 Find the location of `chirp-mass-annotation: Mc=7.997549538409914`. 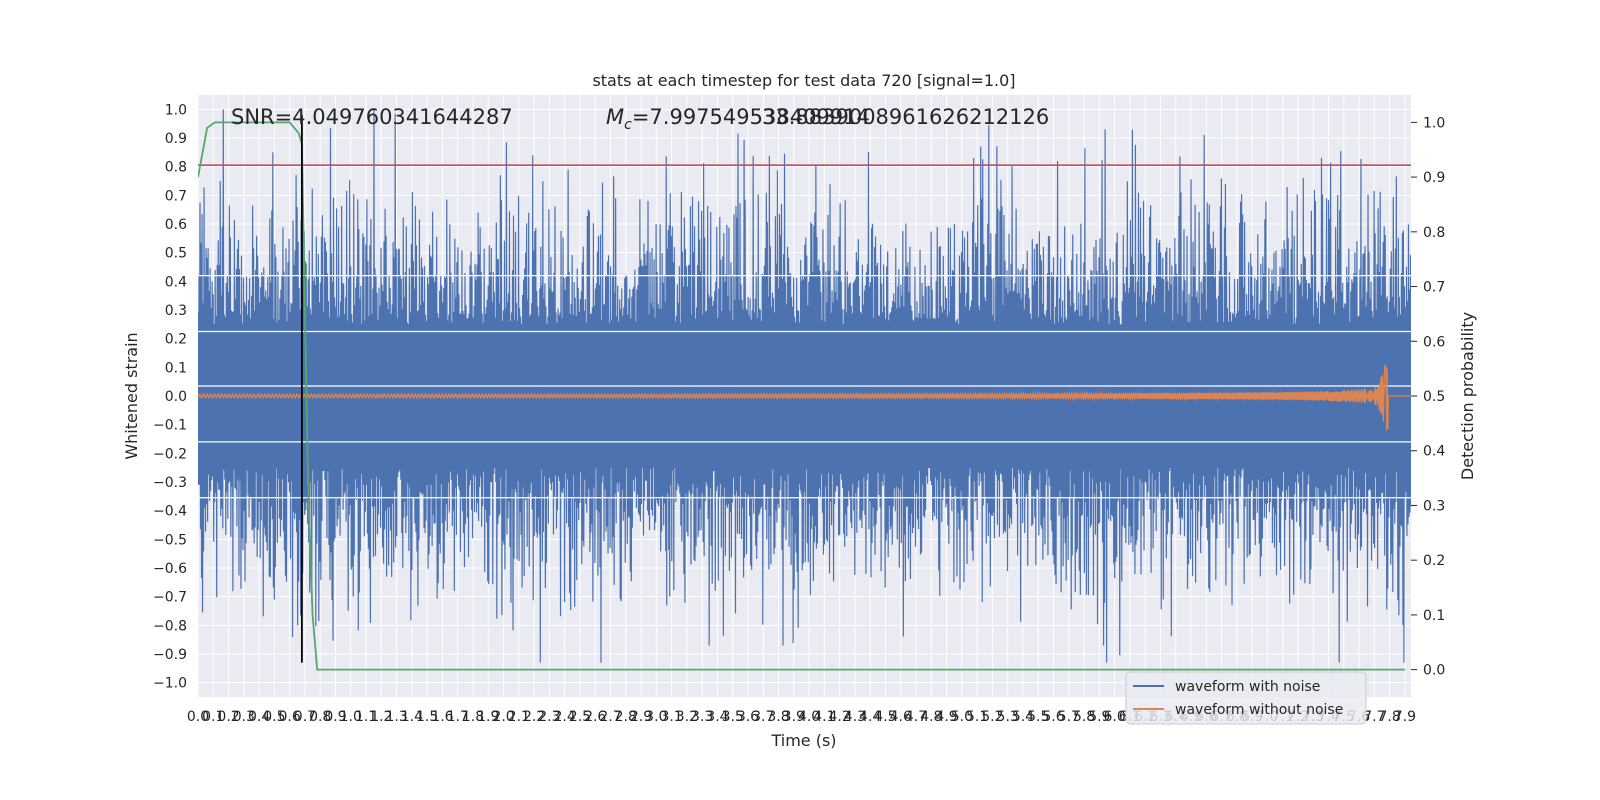

chirp-mass-annotation: Mc=7.997549538409914 is located at coordinates (738, 119).